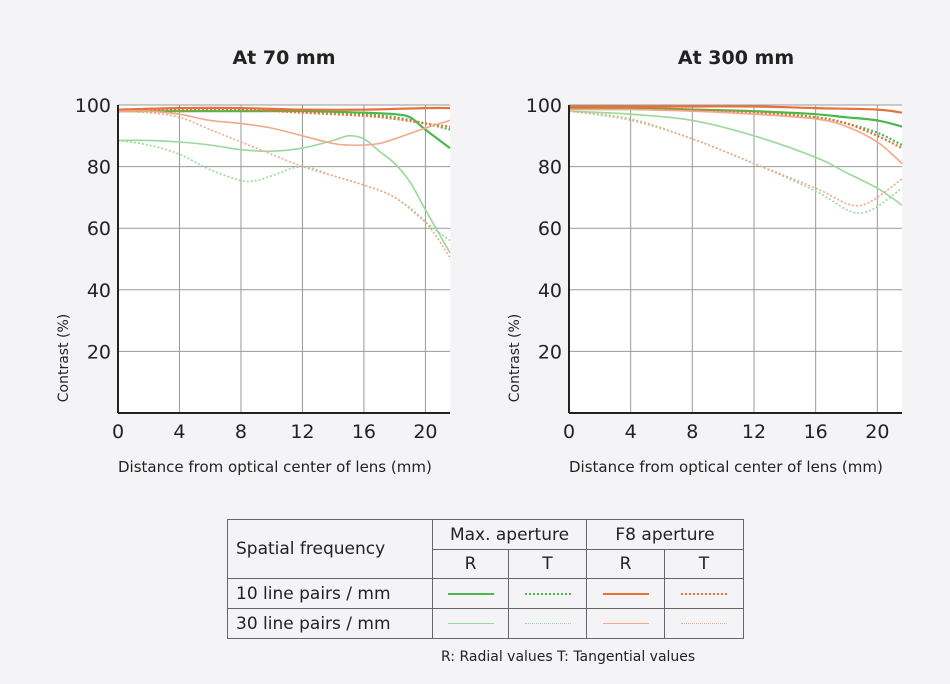 The height and width of the screenshot is (684, 950). What do you see at coordinates (631, 432) in the screenshot?
I see `chart2-xtick-label-4: 4` at bounding box center [631, 432].